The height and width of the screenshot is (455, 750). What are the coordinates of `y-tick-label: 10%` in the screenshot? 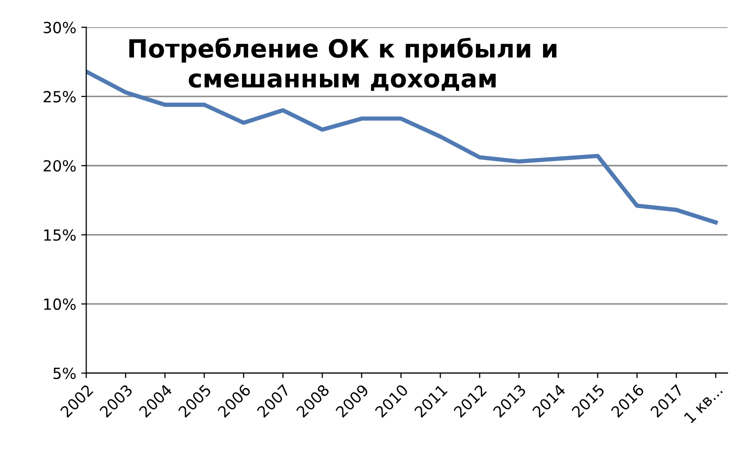 It's located at (60, 304).